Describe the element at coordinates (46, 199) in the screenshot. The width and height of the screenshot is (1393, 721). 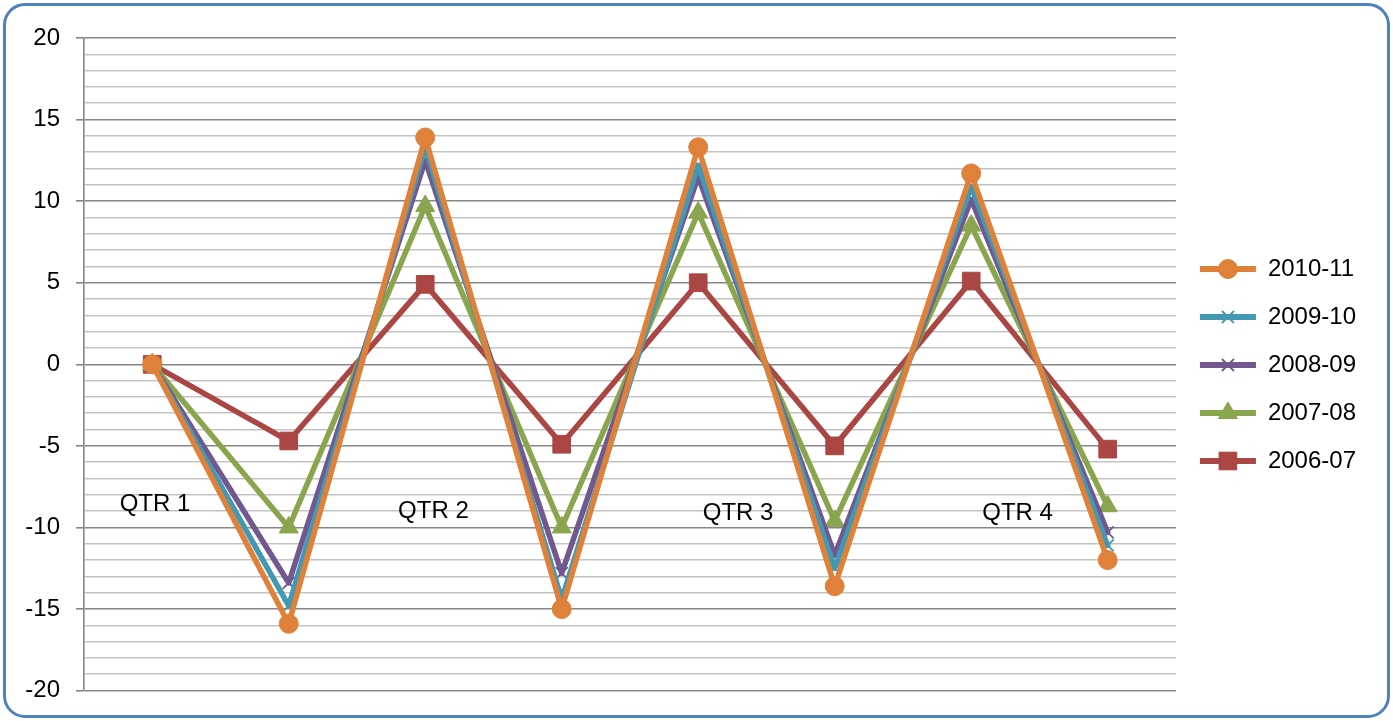
I see `y-tick-label: 10` at that location.